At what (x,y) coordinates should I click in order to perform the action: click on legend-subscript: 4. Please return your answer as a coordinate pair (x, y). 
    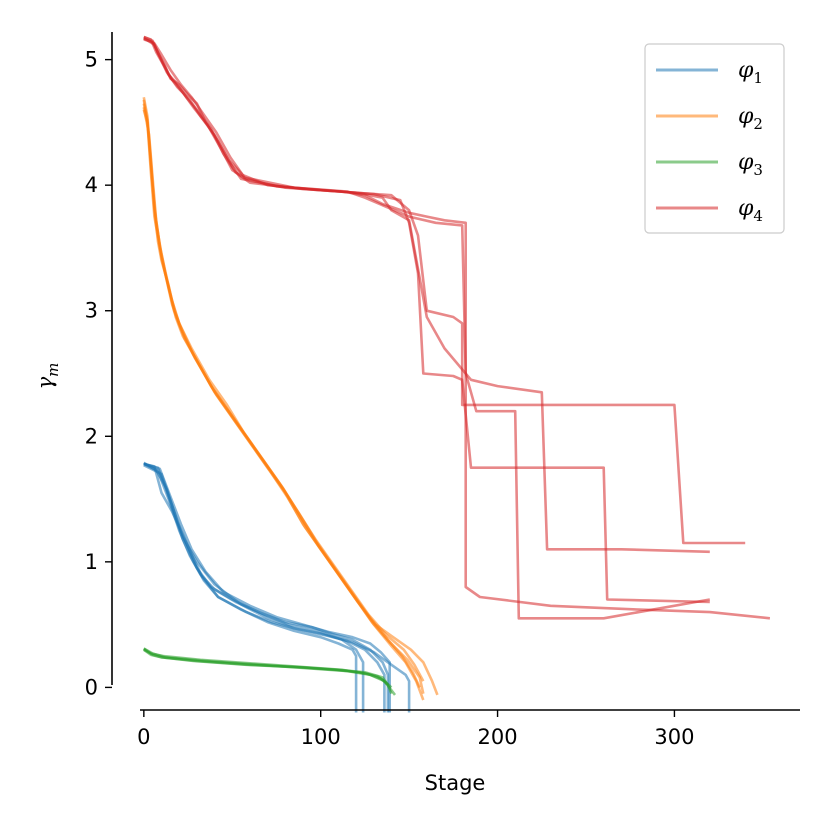
    Looking at the image, I should click on (758, 216).